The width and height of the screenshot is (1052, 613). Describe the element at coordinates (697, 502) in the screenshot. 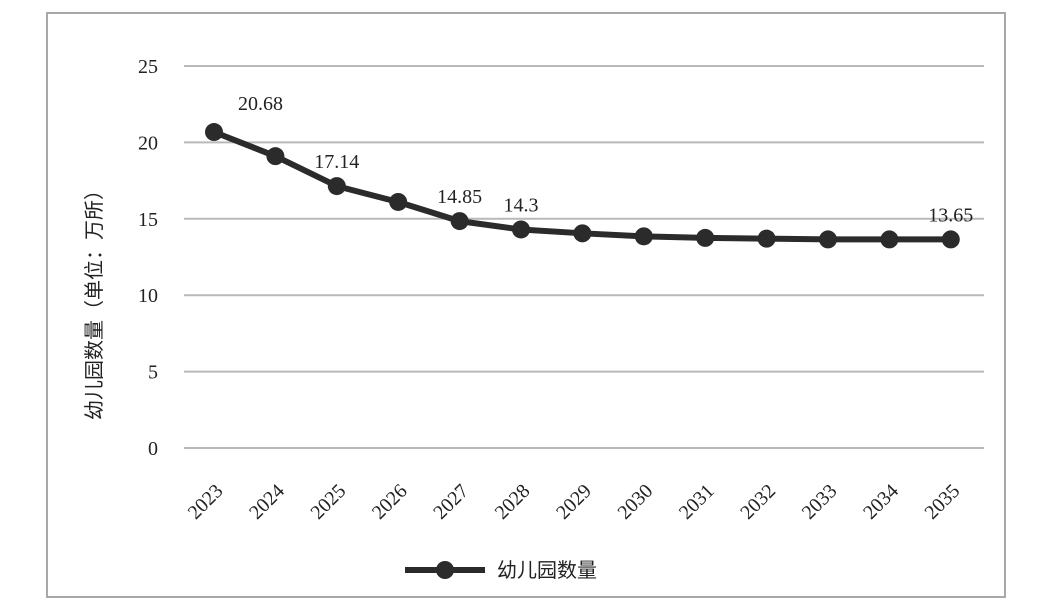

I see `x-tick-label: 2031` at that location.